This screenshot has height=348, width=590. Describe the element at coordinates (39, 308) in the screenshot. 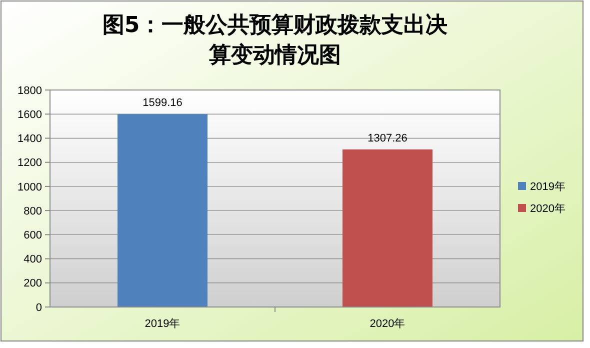

I see `y-tick-label: 0` at that location.